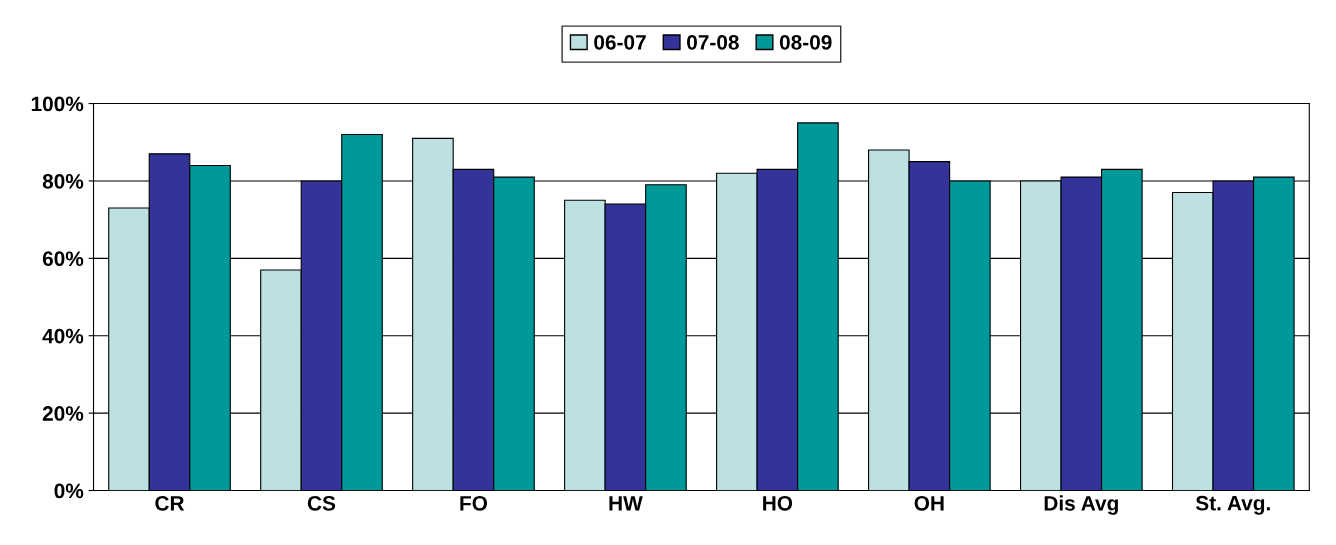 This screenshot has width=1336, height=545. Describe the element at coordinates (321, 503) in the screenshot. I see `x-tick-label: CS` at that location.